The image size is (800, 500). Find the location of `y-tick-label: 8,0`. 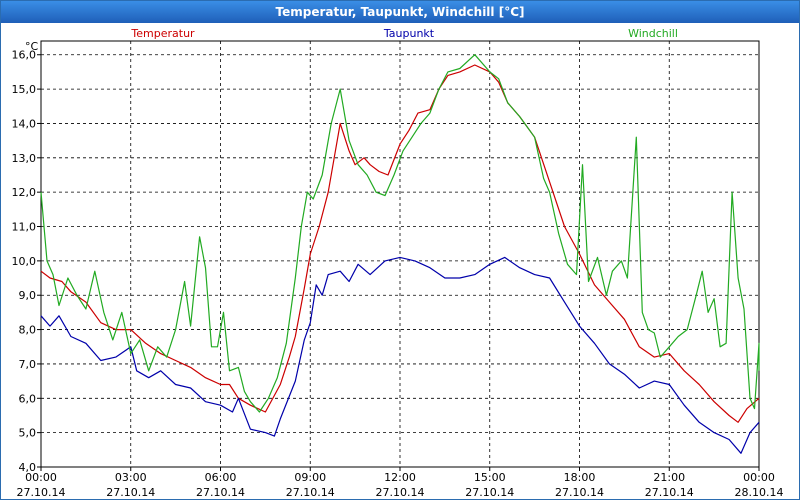

y-tick-label: 8,0 is located at coordinates (28, 330).